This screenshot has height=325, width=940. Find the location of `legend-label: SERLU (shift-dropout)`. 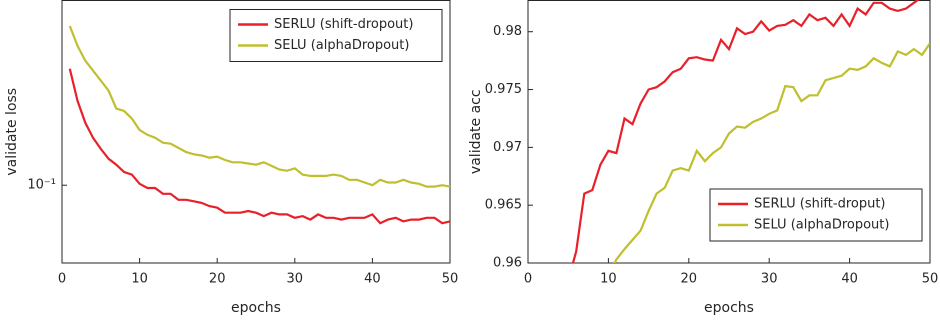

legend-label: SERLU (shift-dropout) is located at coordinates (343, 24).